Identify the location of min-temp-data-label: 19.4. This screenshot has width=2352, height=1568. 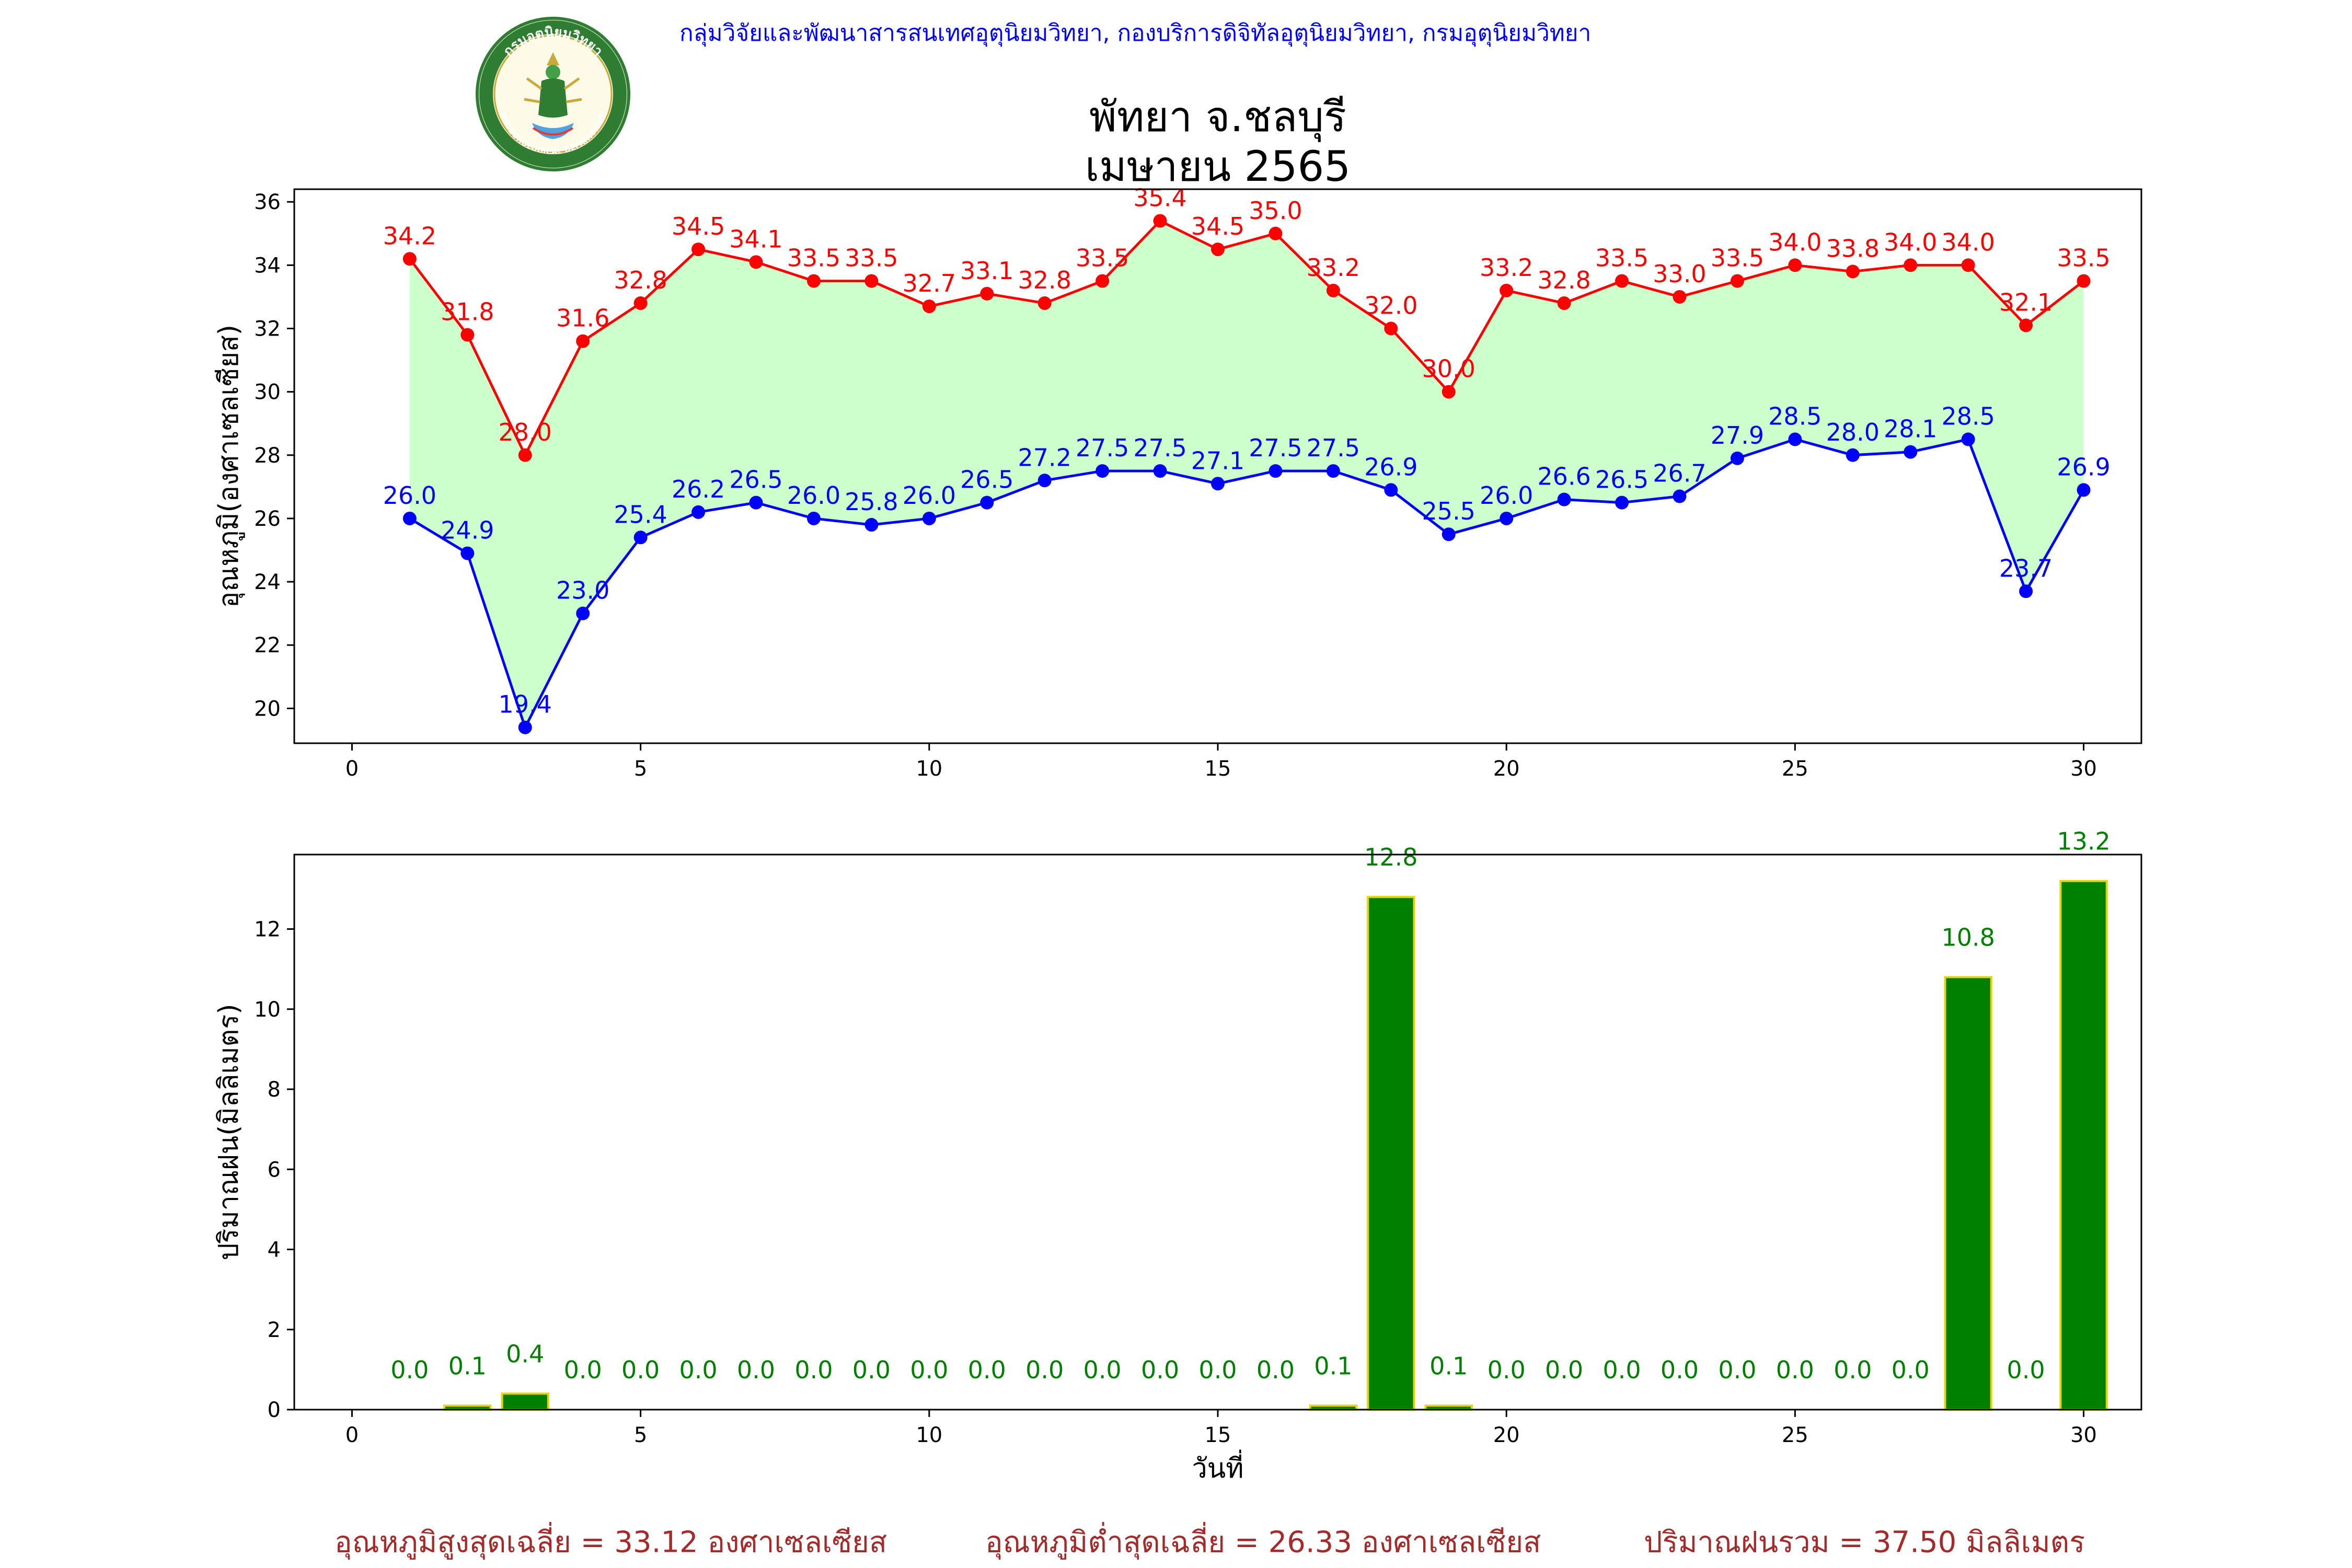
(525, 704).